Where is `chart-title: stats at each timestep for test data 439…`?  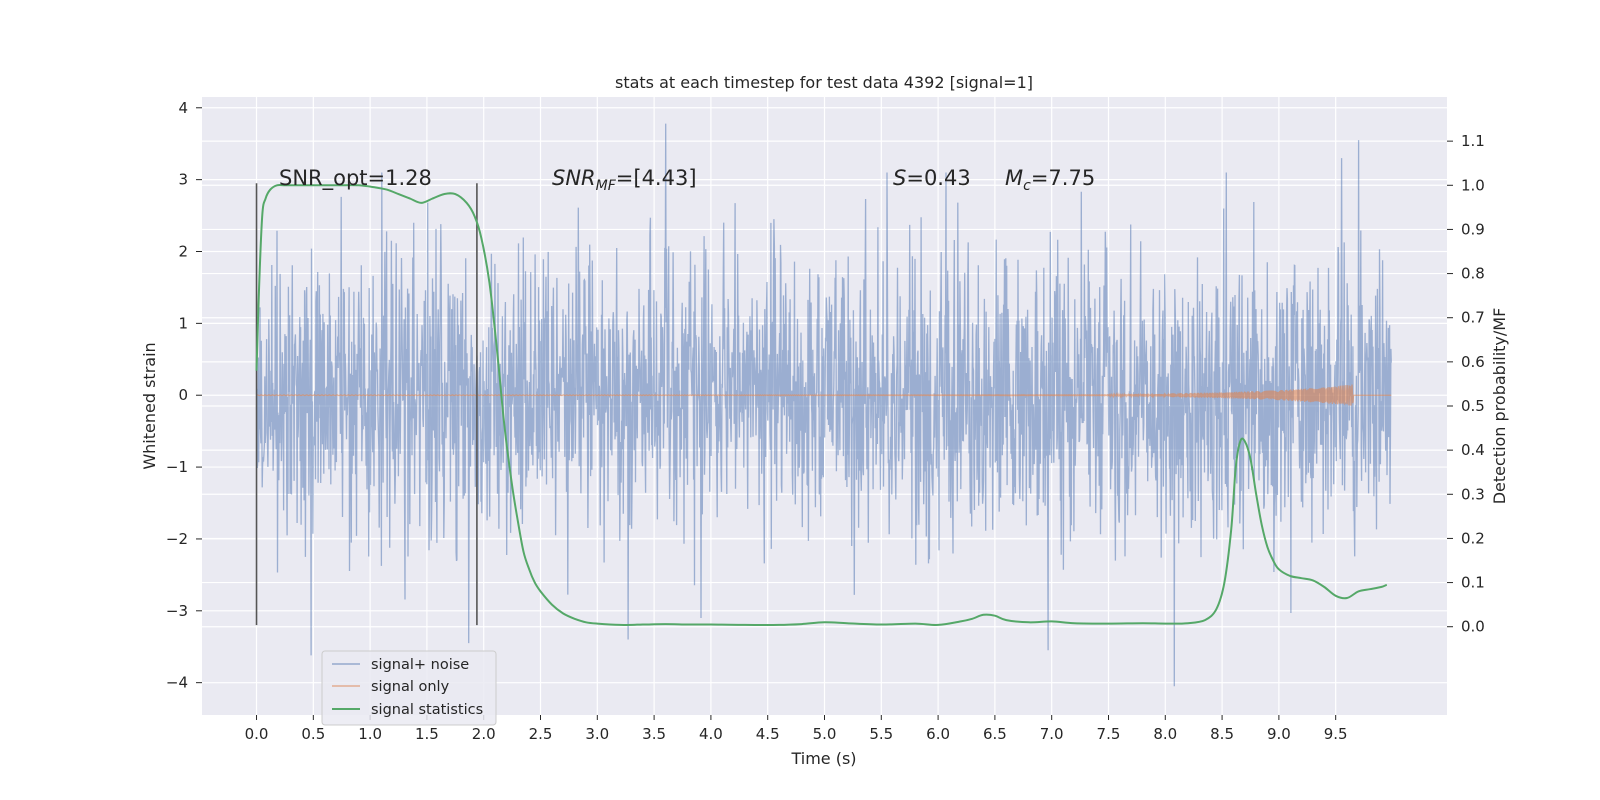
chart-title: stats at each timestep for test data 439… is located at coordinates (824, 82).